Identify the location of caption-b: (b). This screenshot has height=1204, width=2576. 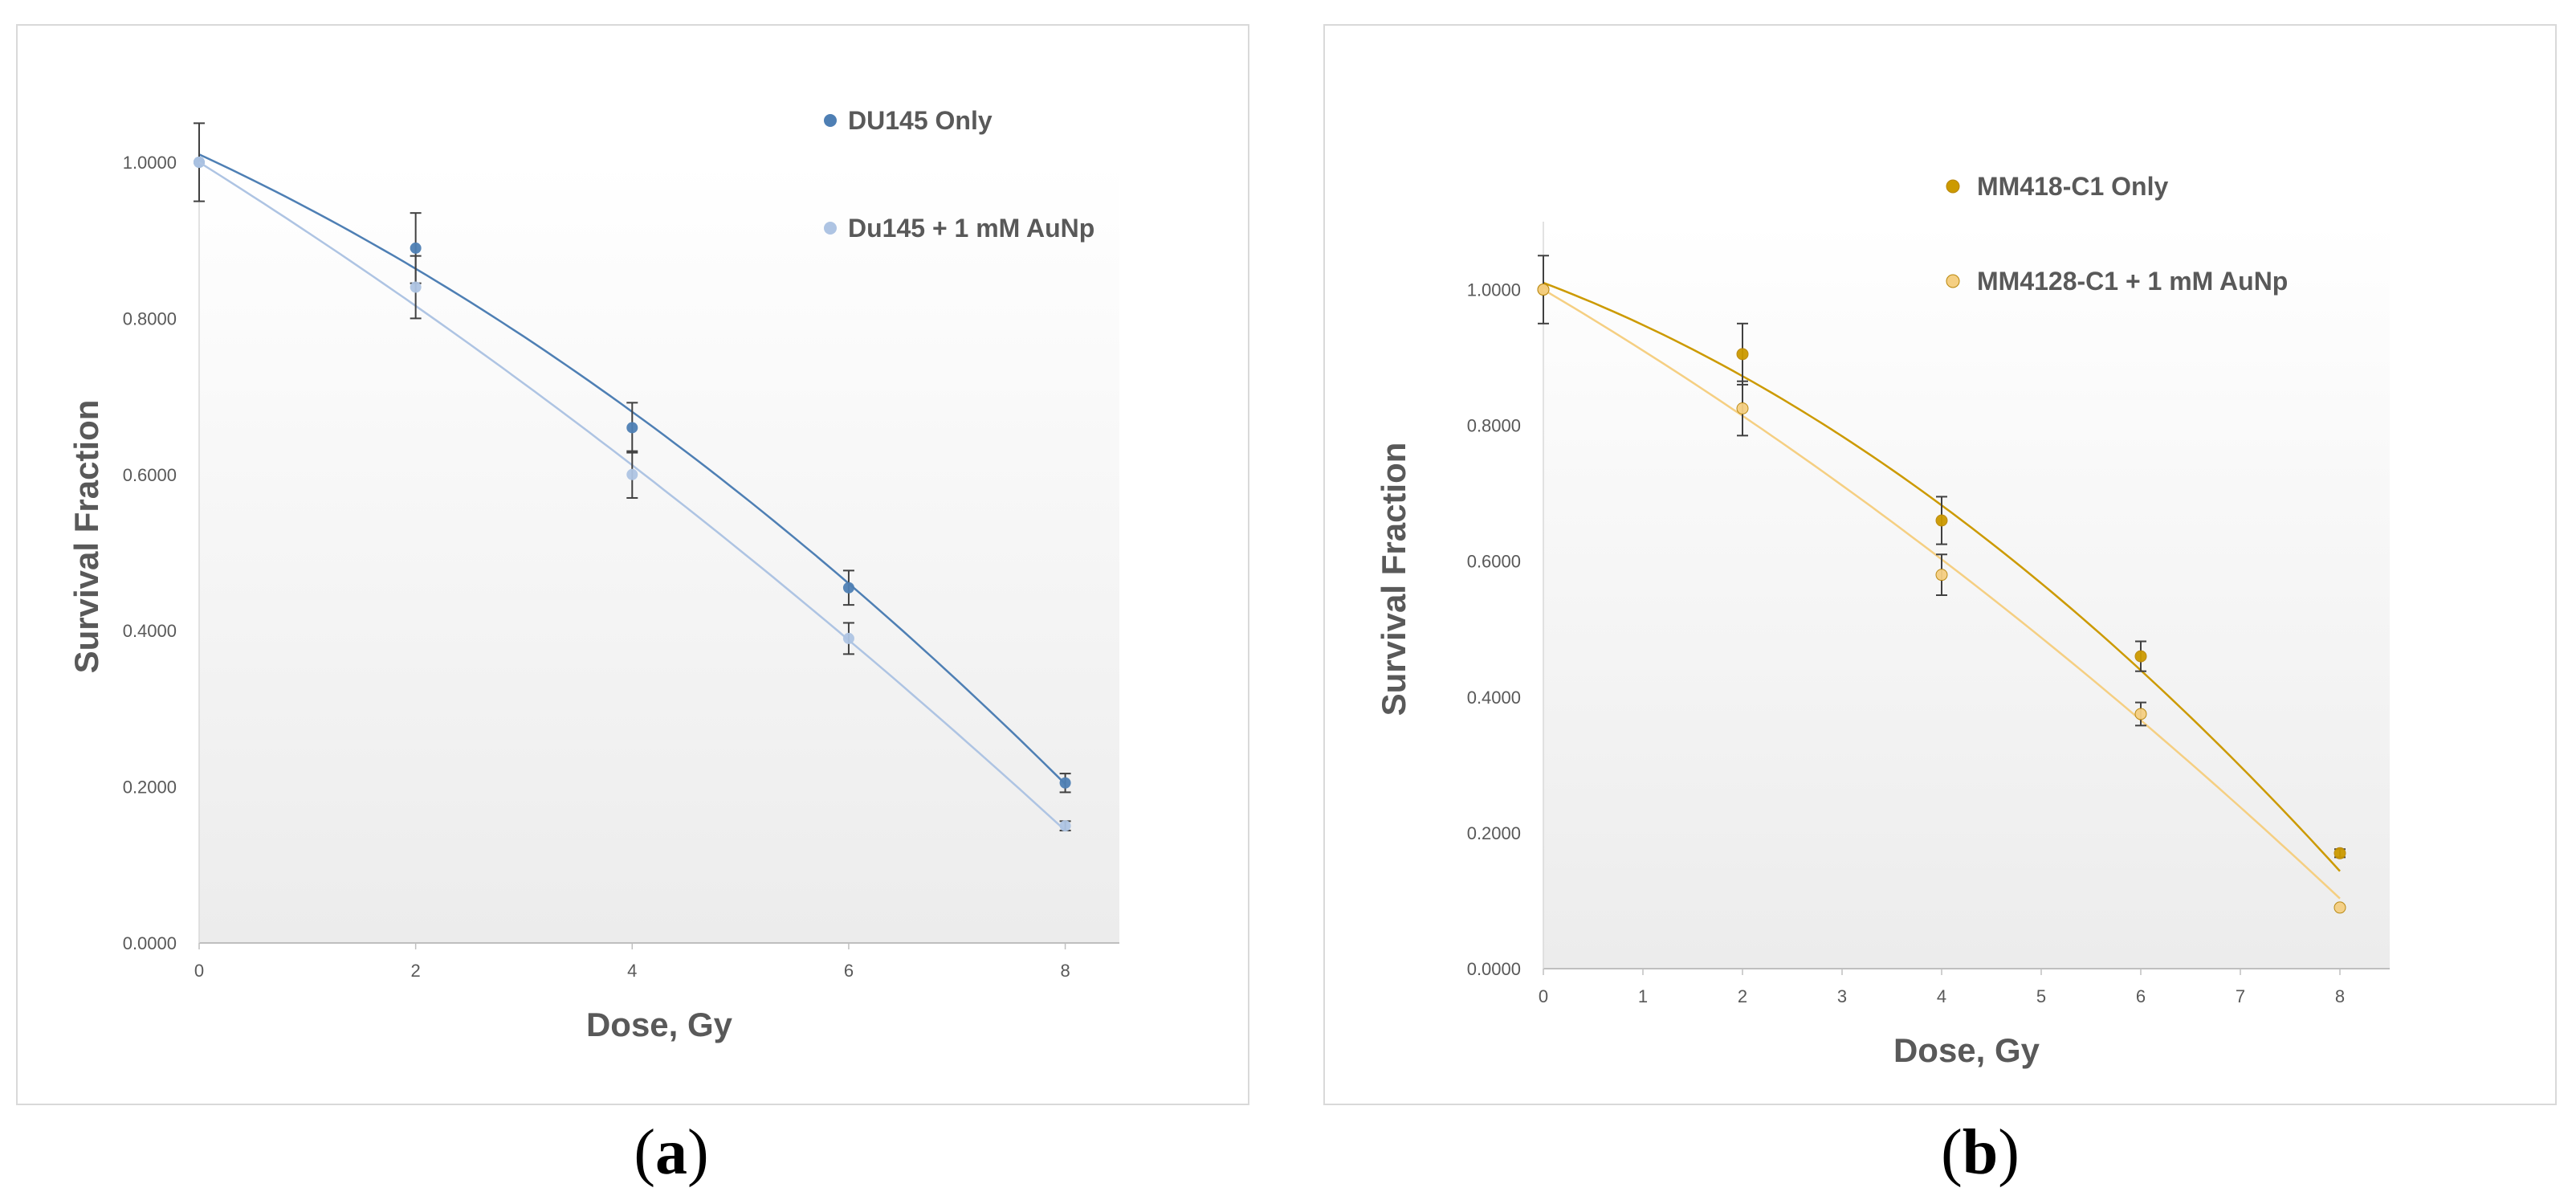
(1980, 1152).